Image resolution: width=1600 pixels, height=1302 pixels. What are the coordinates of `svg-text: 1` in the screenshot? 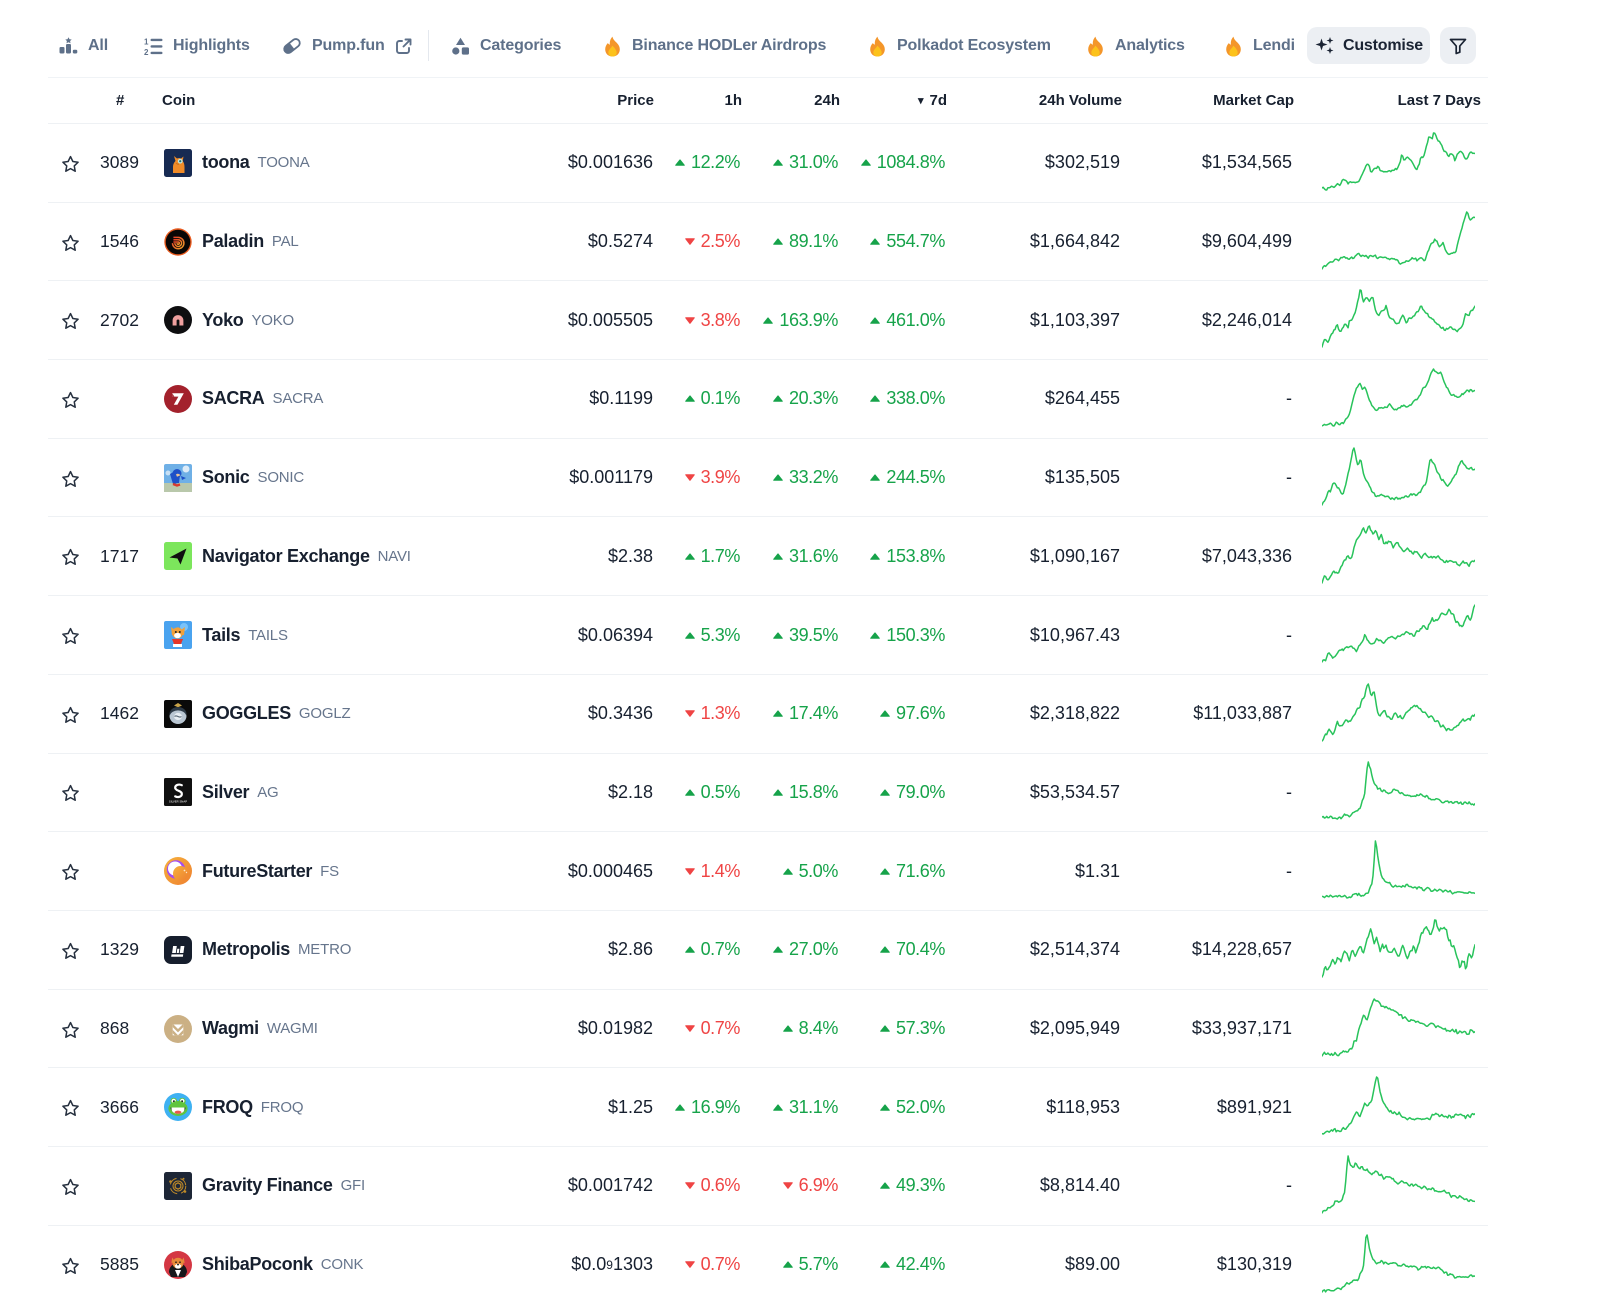 It's located at (146, 41).